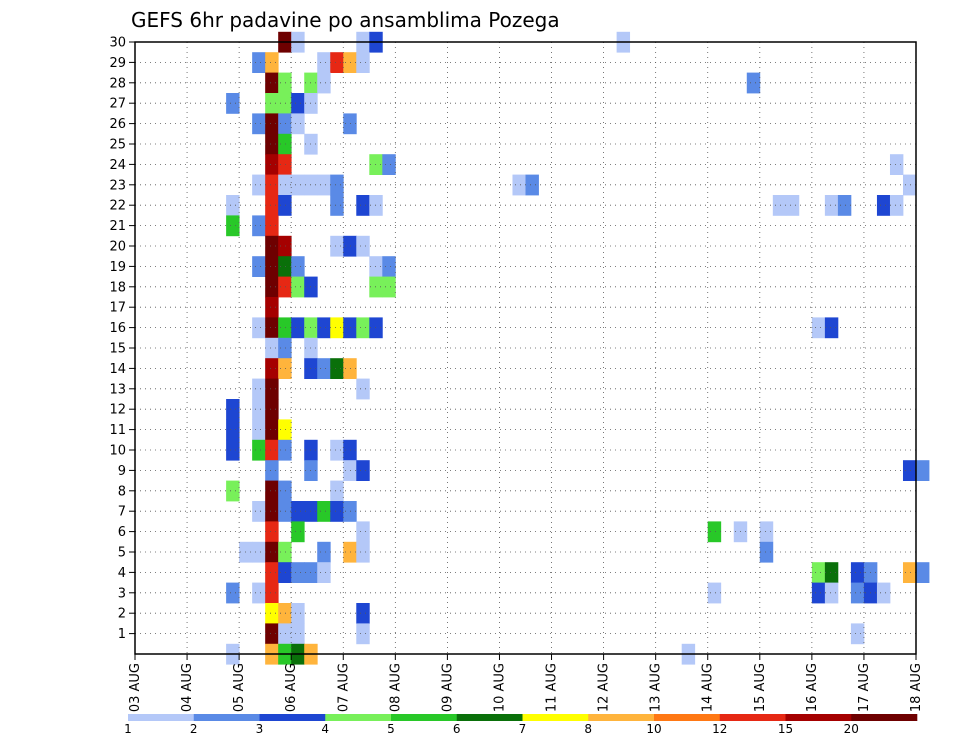  What do you see at coordinates (260, 729) in the screenshot?
I see `colorbar-label: 3` at bounding box center [260, 729].